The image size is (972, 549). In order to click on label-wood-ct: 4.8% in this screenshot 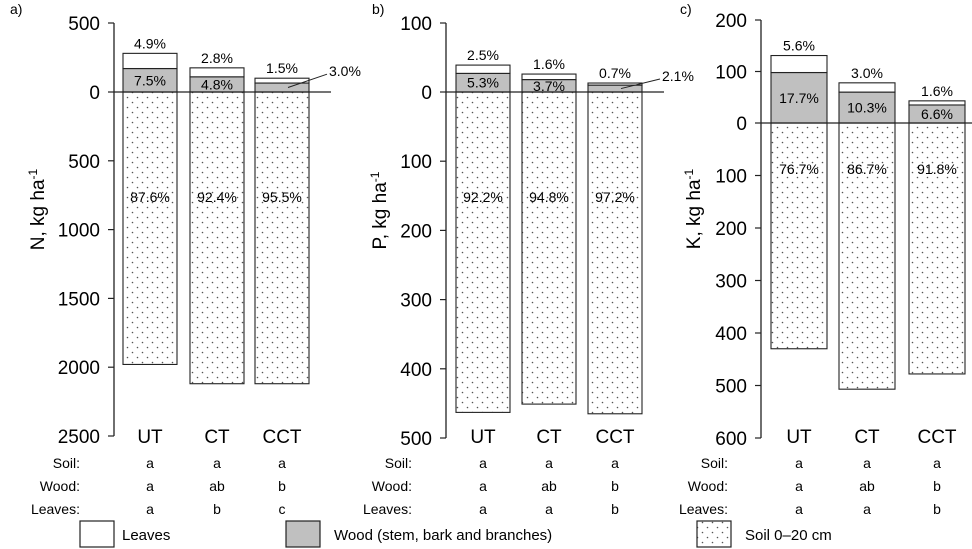, I will do `click(217, 84)`.